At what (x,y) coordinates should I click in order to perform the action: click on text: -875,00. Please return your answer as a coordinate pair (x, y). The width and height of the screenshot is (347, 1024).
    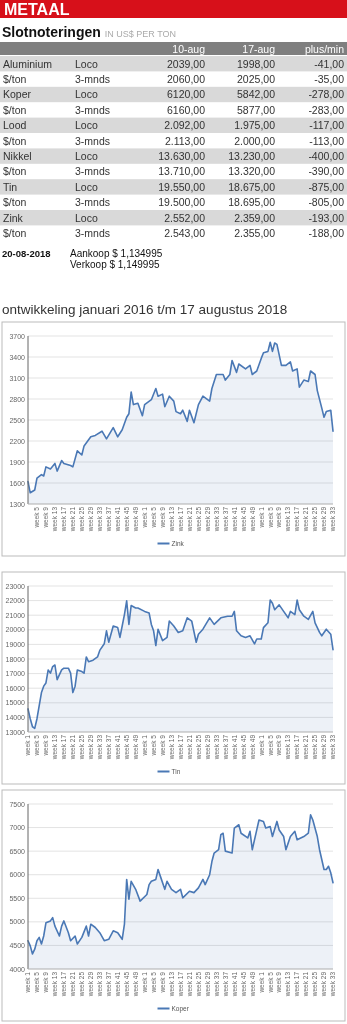
    Looking at the image, I should click on (326, 186).